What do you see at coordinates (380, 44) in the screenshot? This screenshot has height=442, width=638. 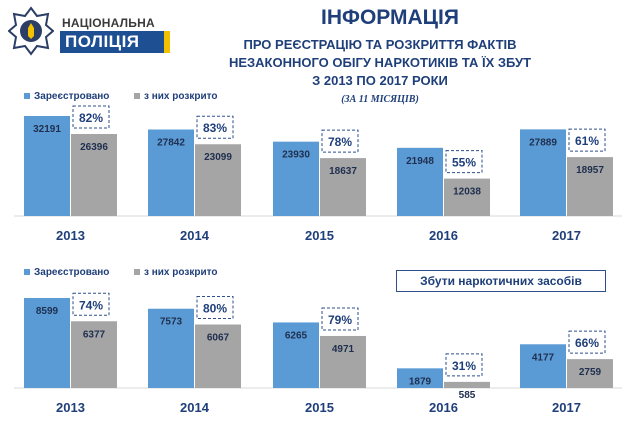 I see `subtitle-line-1: ПРО РЕЄСТРАЦІЮ ТА РОЗКРИТТЯ ФАКТІВ` at bounding box center [380, 44].